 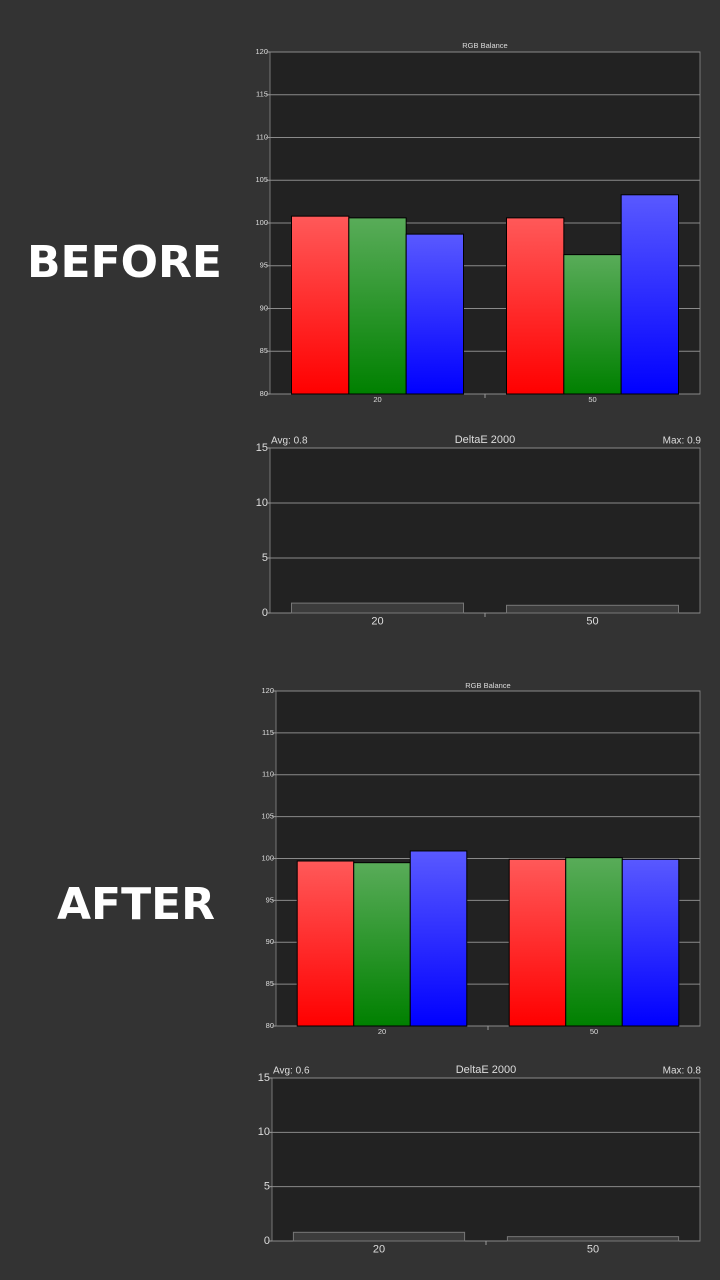 What do you see at coordinates (124, 262) in the screenshot?
I see `section-label: BEFORE` at bounding box center [124, 262].